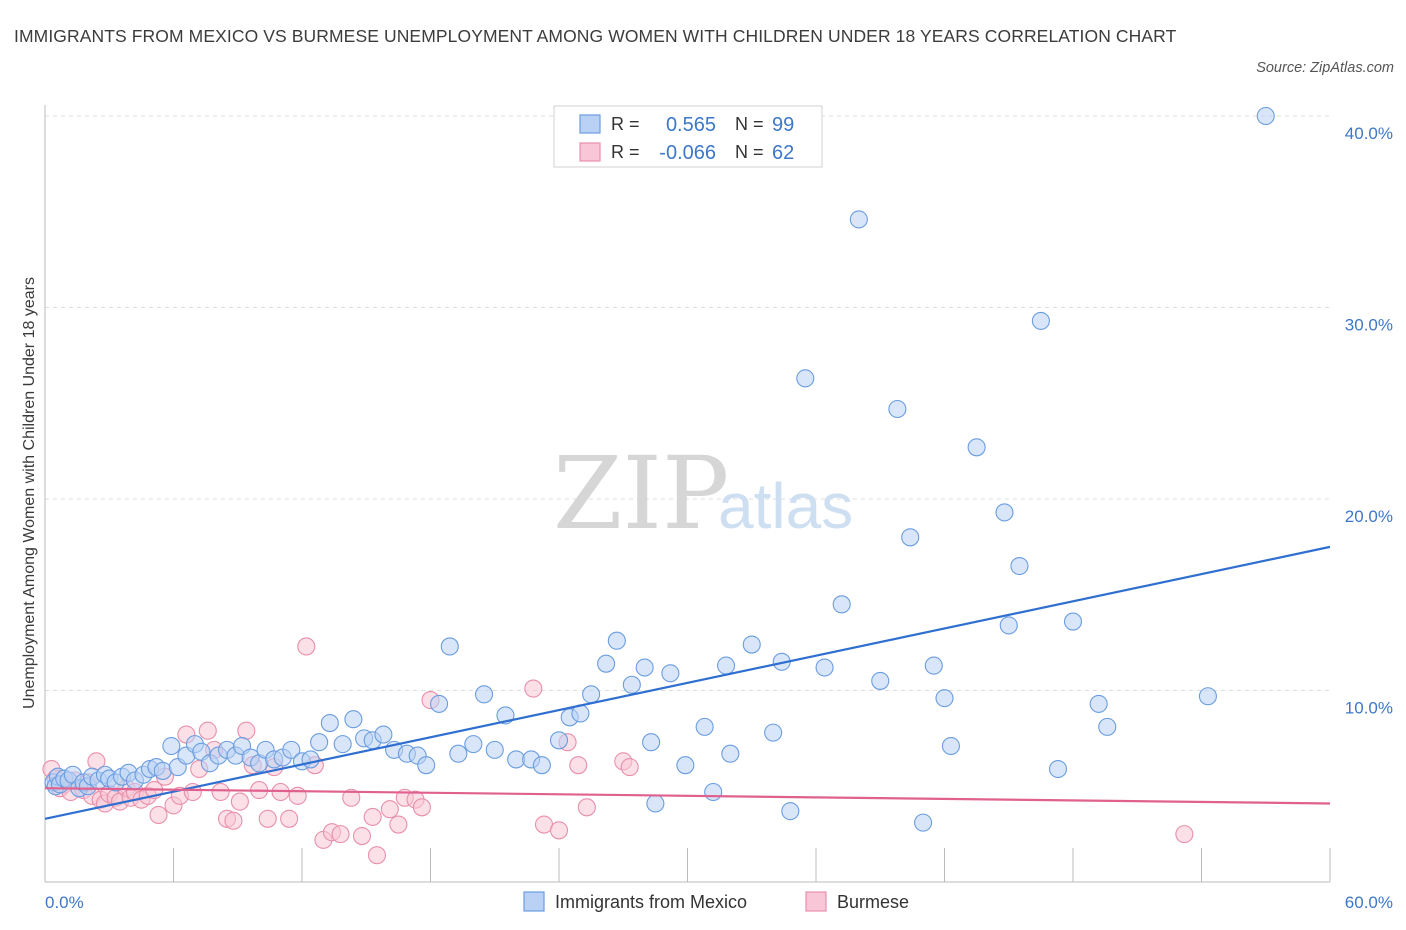 The height and width of the screenshot is (930, 1406). I want to click on correlation-legend: R = 0.565 N = 99 R = -0.066 N = 62, so click(688, 136).